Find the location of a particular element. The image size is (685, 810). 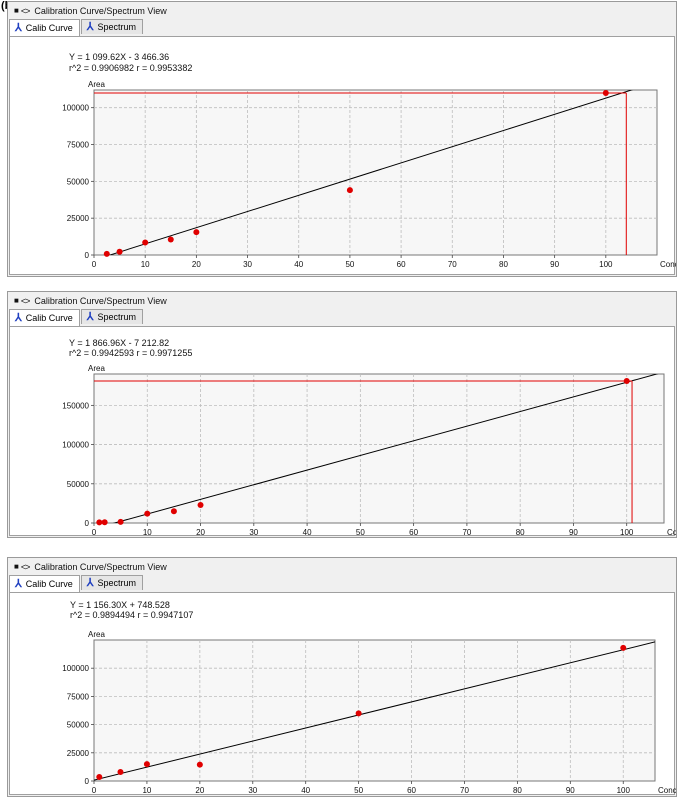

regression-equation: Y = 1 866.96X - 7 212.82 is located at coordinates (119, 343).